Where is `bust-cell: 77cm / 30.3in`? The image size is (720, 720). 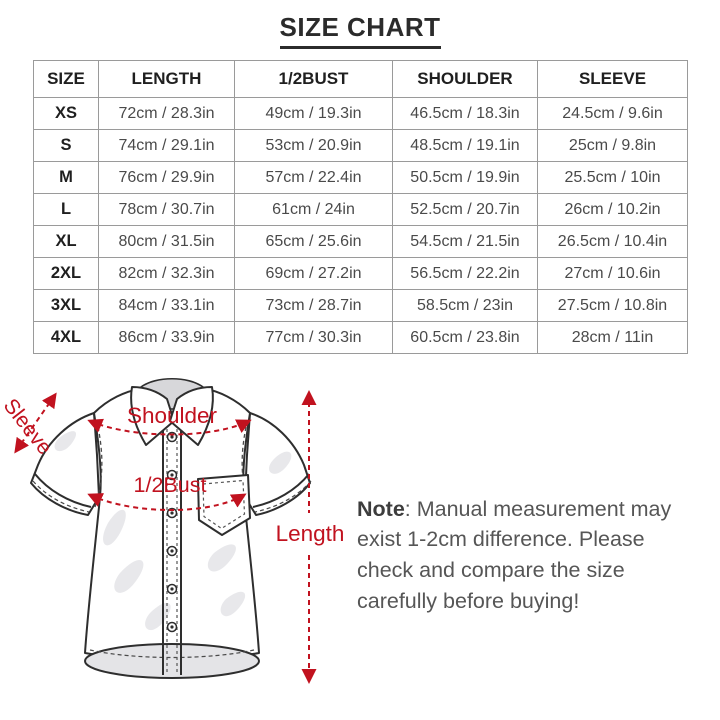
bust-cell: 77cm / 30.3in is located at coordinates (313, 337).